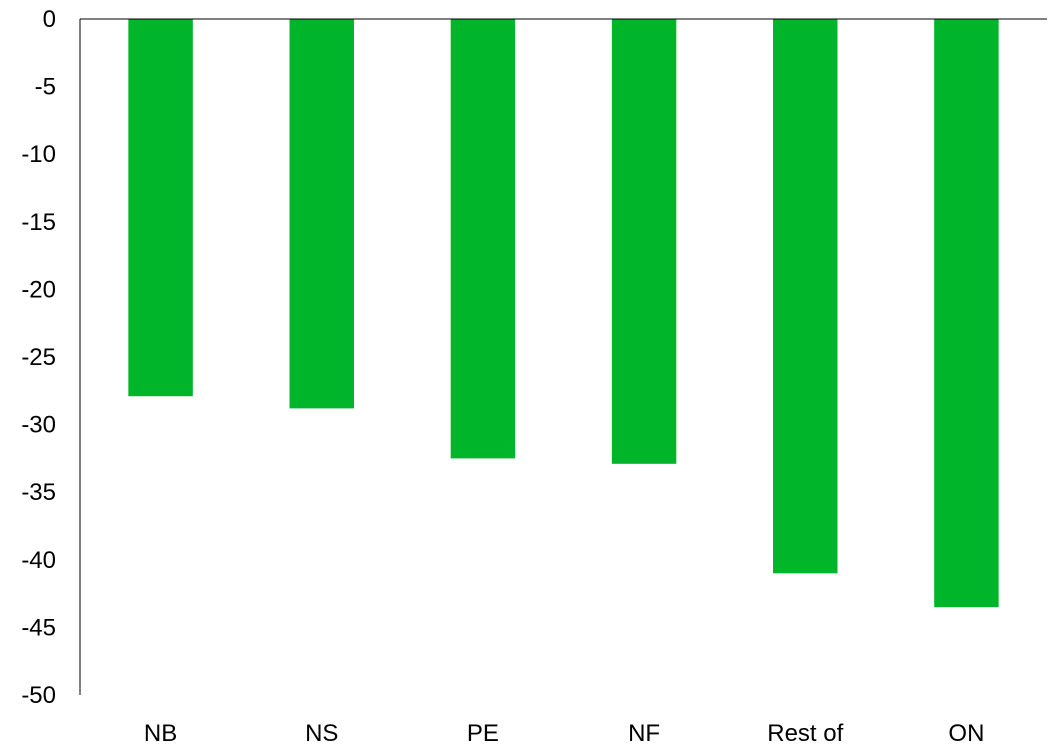 Image resolution: width=1051 pixels, height=749 pixels. I want to click on x-category-label: PE, so click(483, 733).